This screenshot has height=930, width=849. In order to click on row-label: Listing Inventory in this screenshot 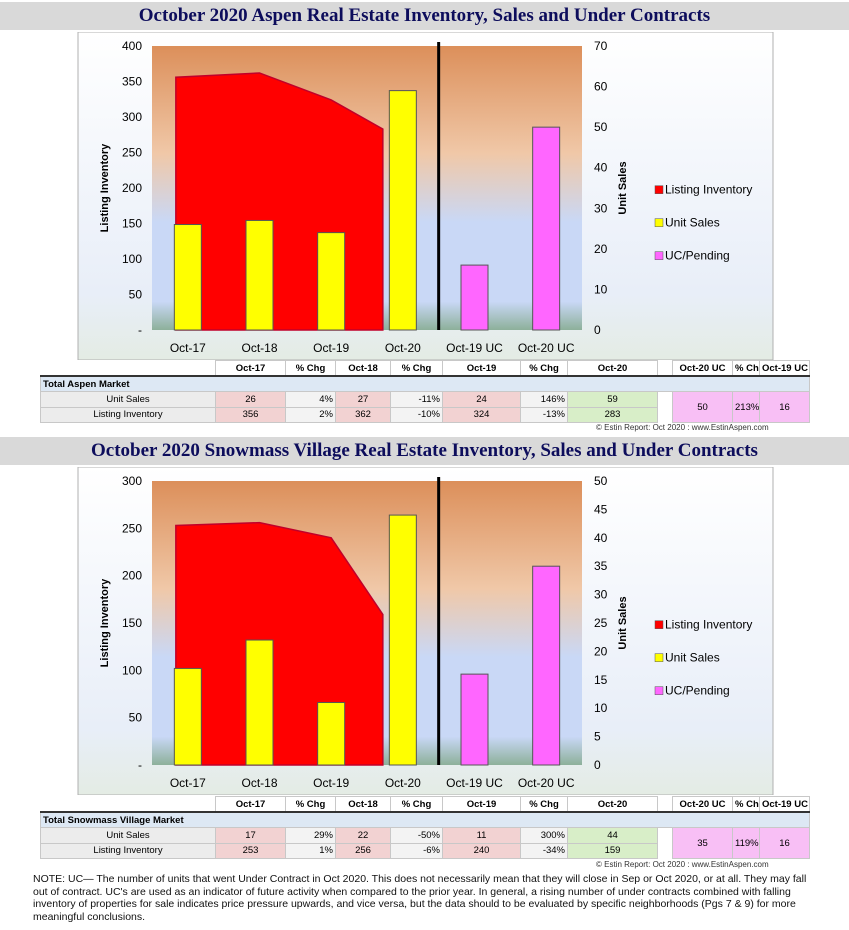, I will do `click(128, 414)`.